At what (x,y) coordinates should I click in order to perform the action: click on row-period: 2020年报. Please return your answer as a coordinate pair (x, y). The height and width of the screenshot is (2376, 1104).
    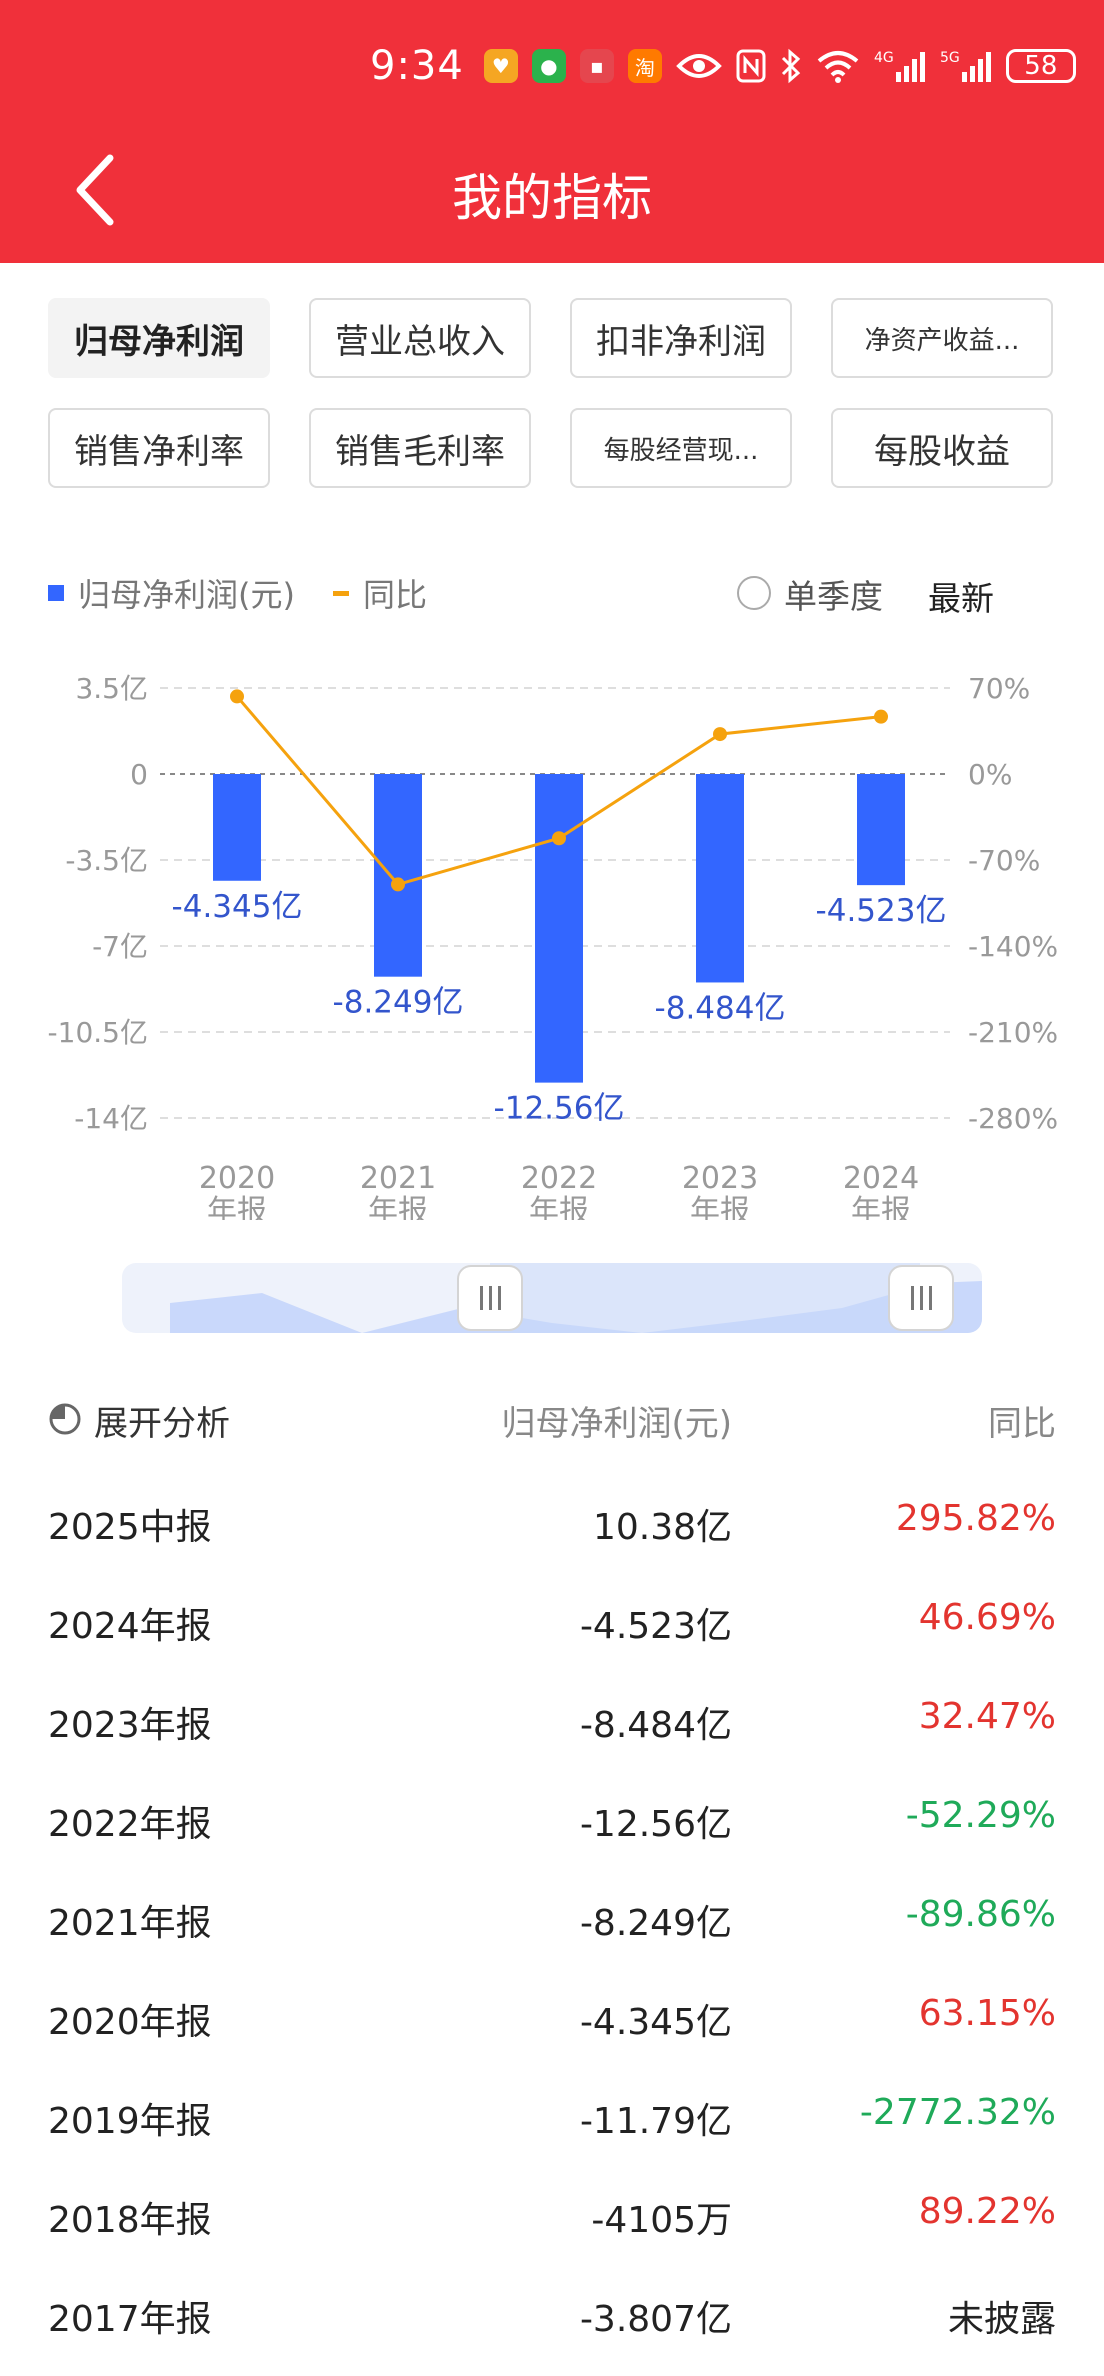
    Looking at the image, I should click on (130, 2022).